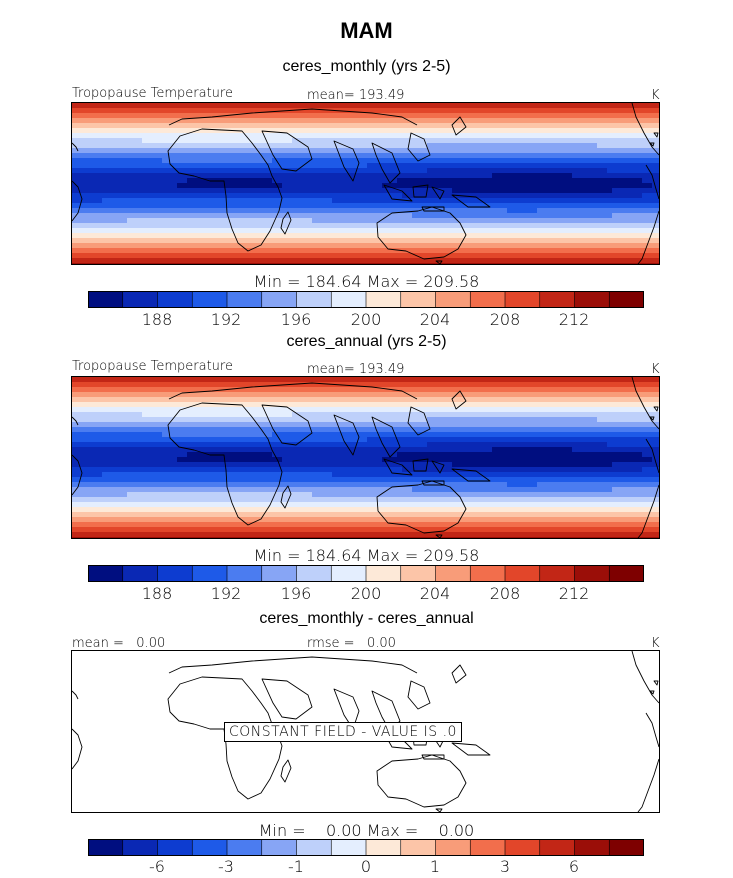 The image size is (733, 878). Describe the element at coordinates (209, 299) in the screenshot. I see `colorbar-swatch` at that location.